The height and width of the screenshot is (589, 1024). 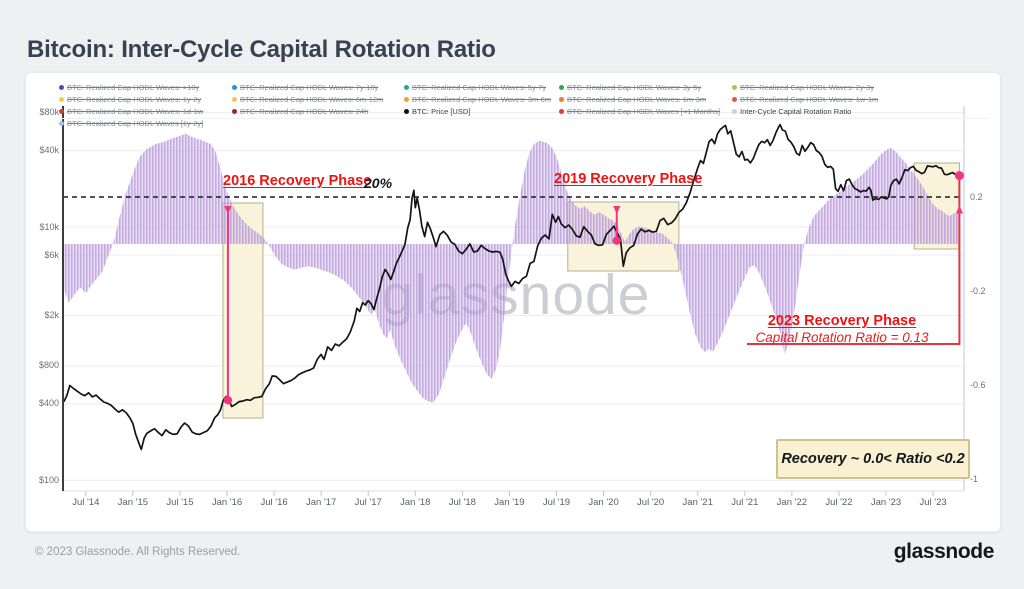 I want to click on marker-dot-2019, so click(x=616, y=240).